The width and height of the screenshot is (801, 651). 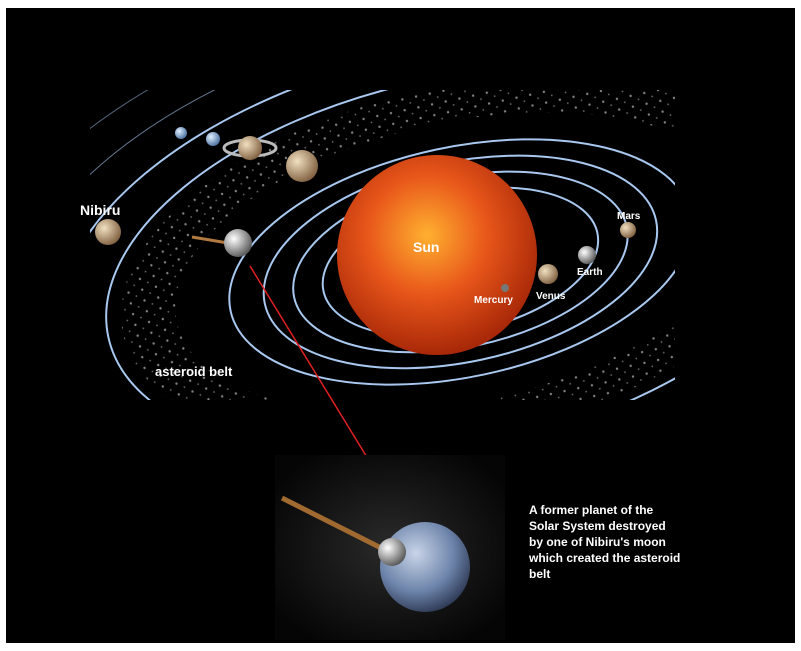 What do you see at coordinates (210, 240) in the screenshot?
I see `moon-rod` at bounding box center [210, 240].